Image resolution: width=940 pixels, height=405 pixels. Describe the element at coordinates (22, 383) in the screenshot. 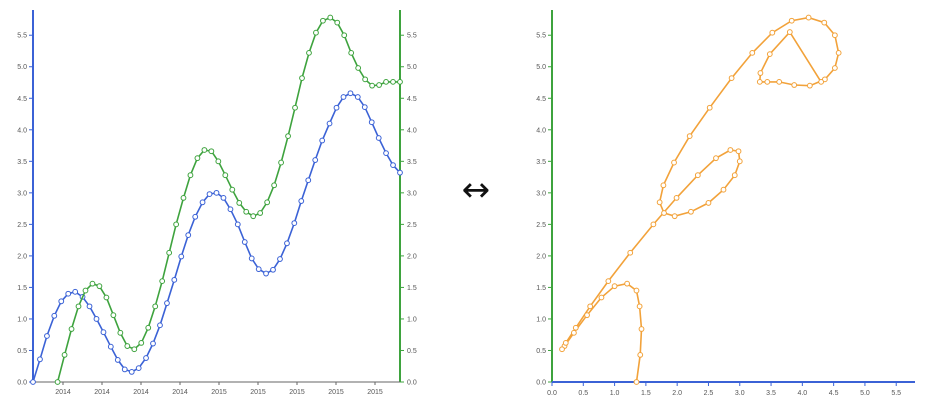

I see `left-y-tick-label: 0.0` at that location.